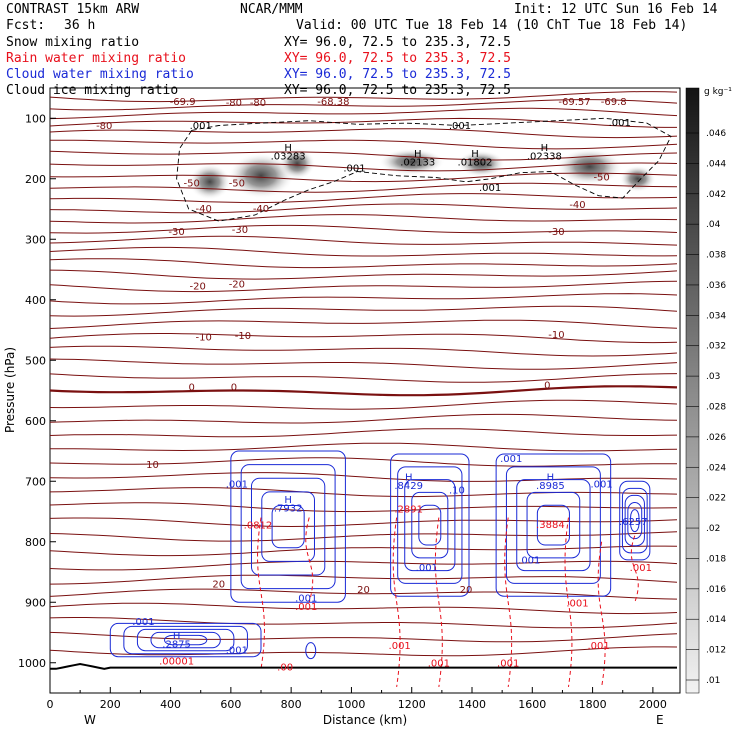 This screenshot has height=740, width=740. Describe the element at coordinates (271, 9) in the screenshot. I see `org-label: NCAR/MMM` at that location.